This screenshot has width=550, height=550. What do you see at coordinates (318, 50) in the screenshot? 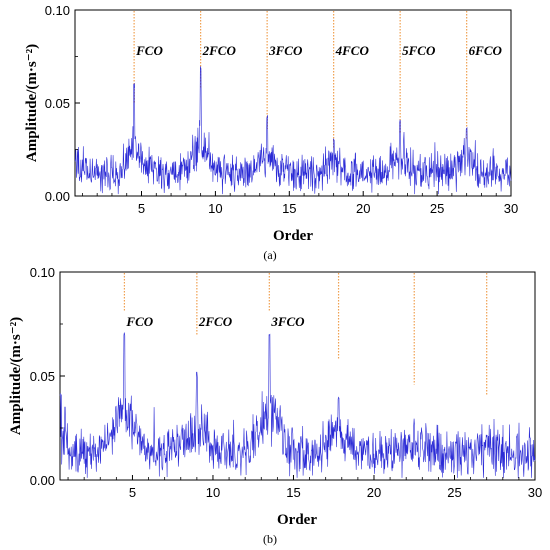
I see `peak-labels-a: FCO 2FCO 3FCO 4FCO 5FCO 6FCO` at bounding box center [318, 50].